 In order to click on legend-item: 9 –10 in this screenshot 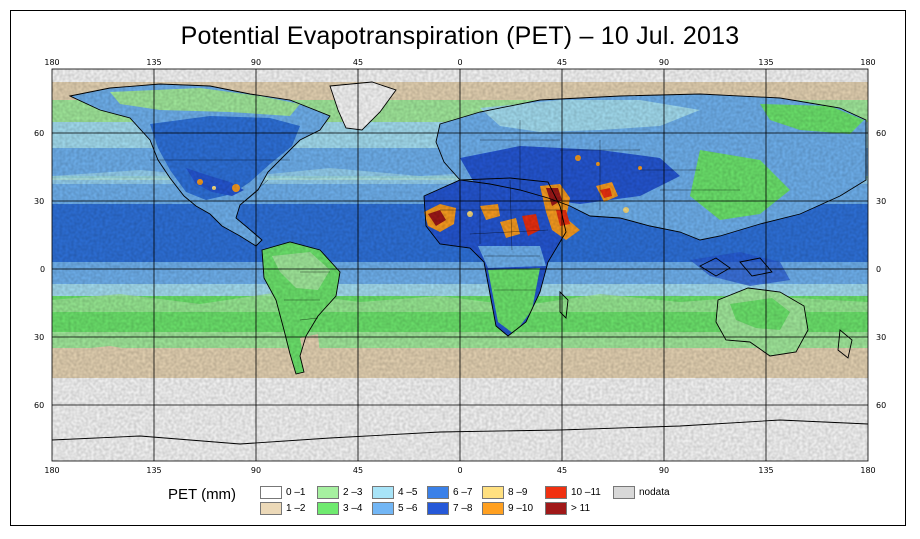, I will do `click(507, 508)`.